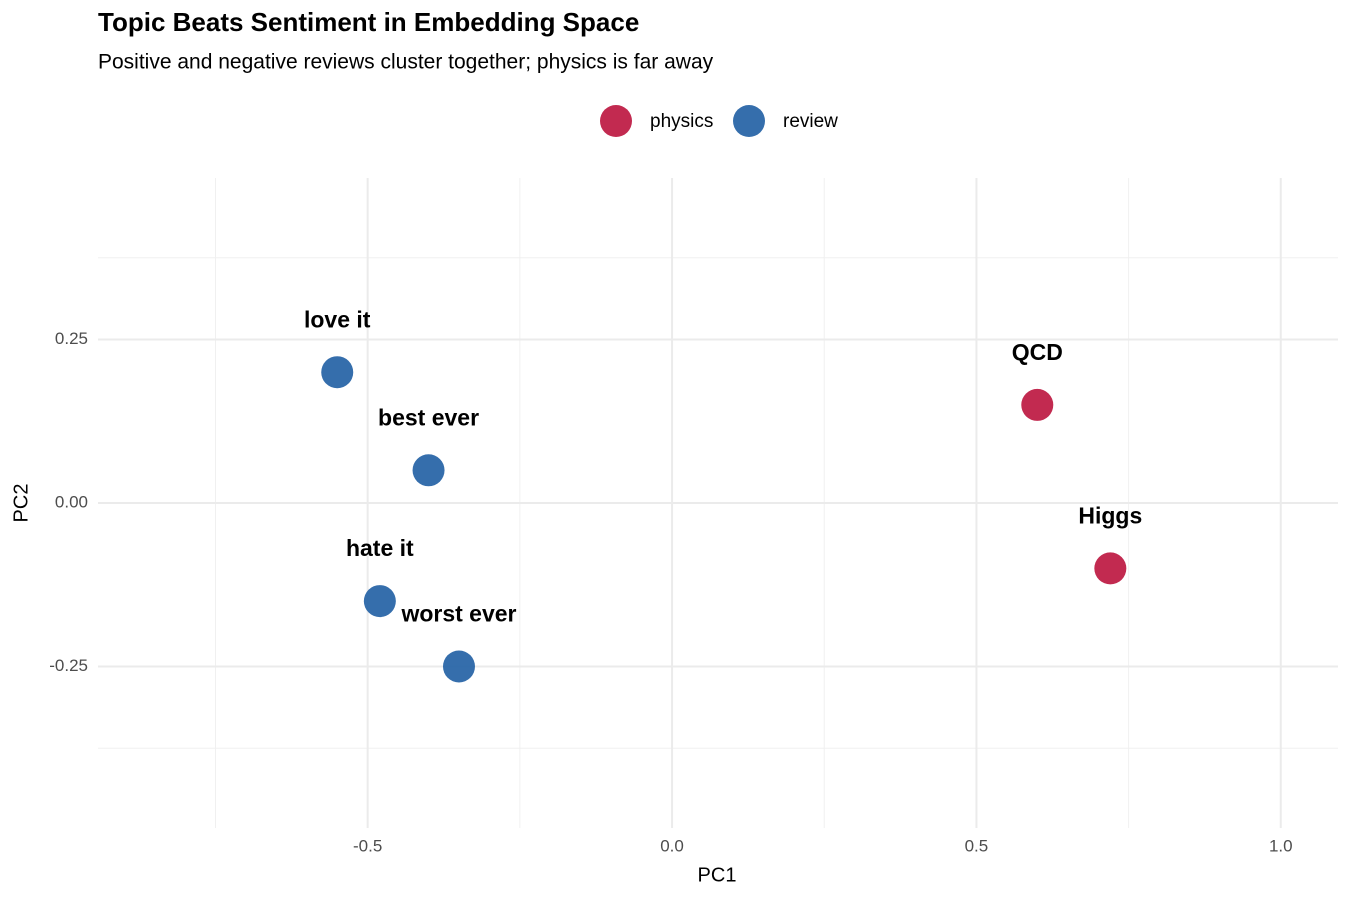  What do you see at coordinates (977, 845) in the screenshot?
I see `x-tick-label: 0.5` at bounding box center [977, 845].